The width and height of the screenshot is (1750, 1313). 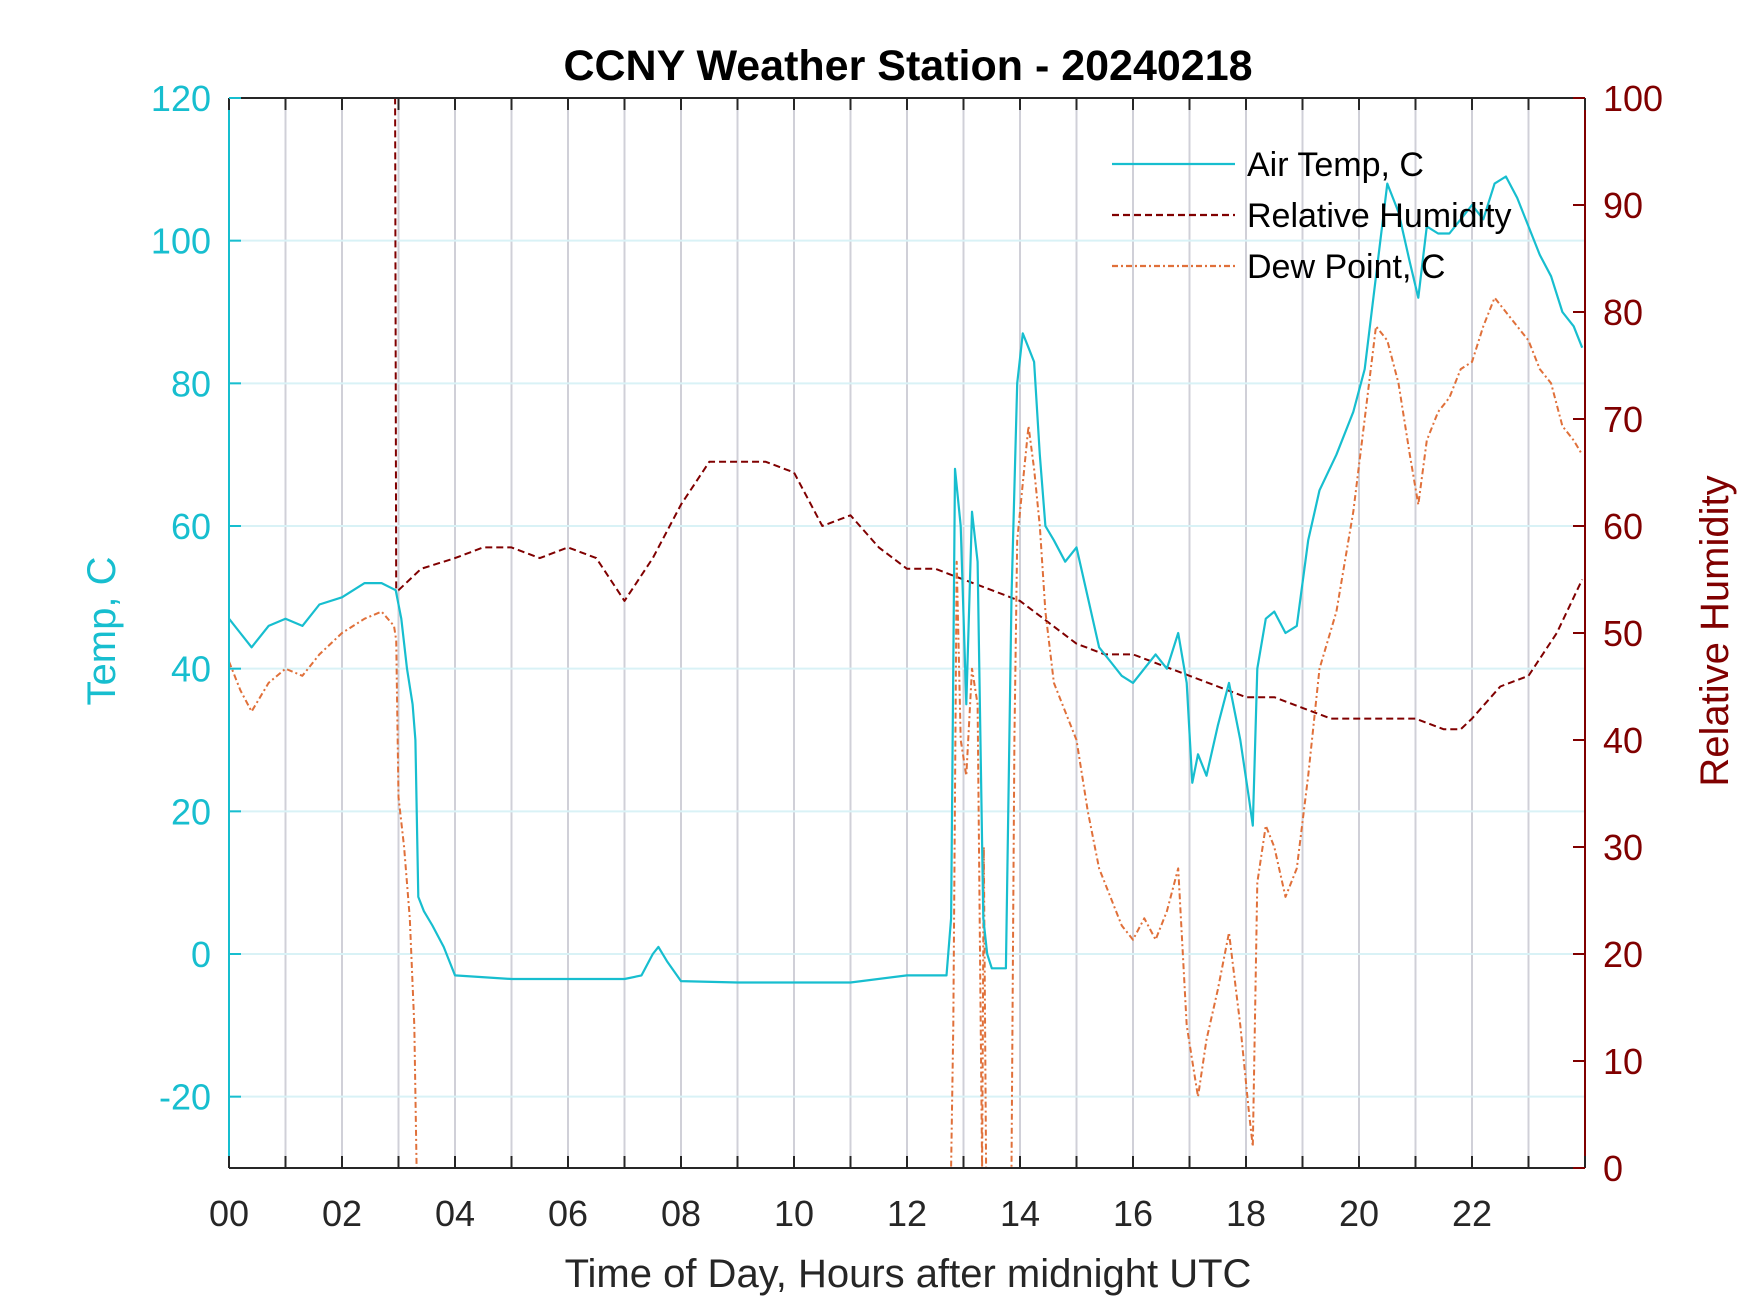 What do you see at coordinates (681, 1213) in the screenshot?
I see `x-tick-label: 08` at bounding box center [681, 1213].